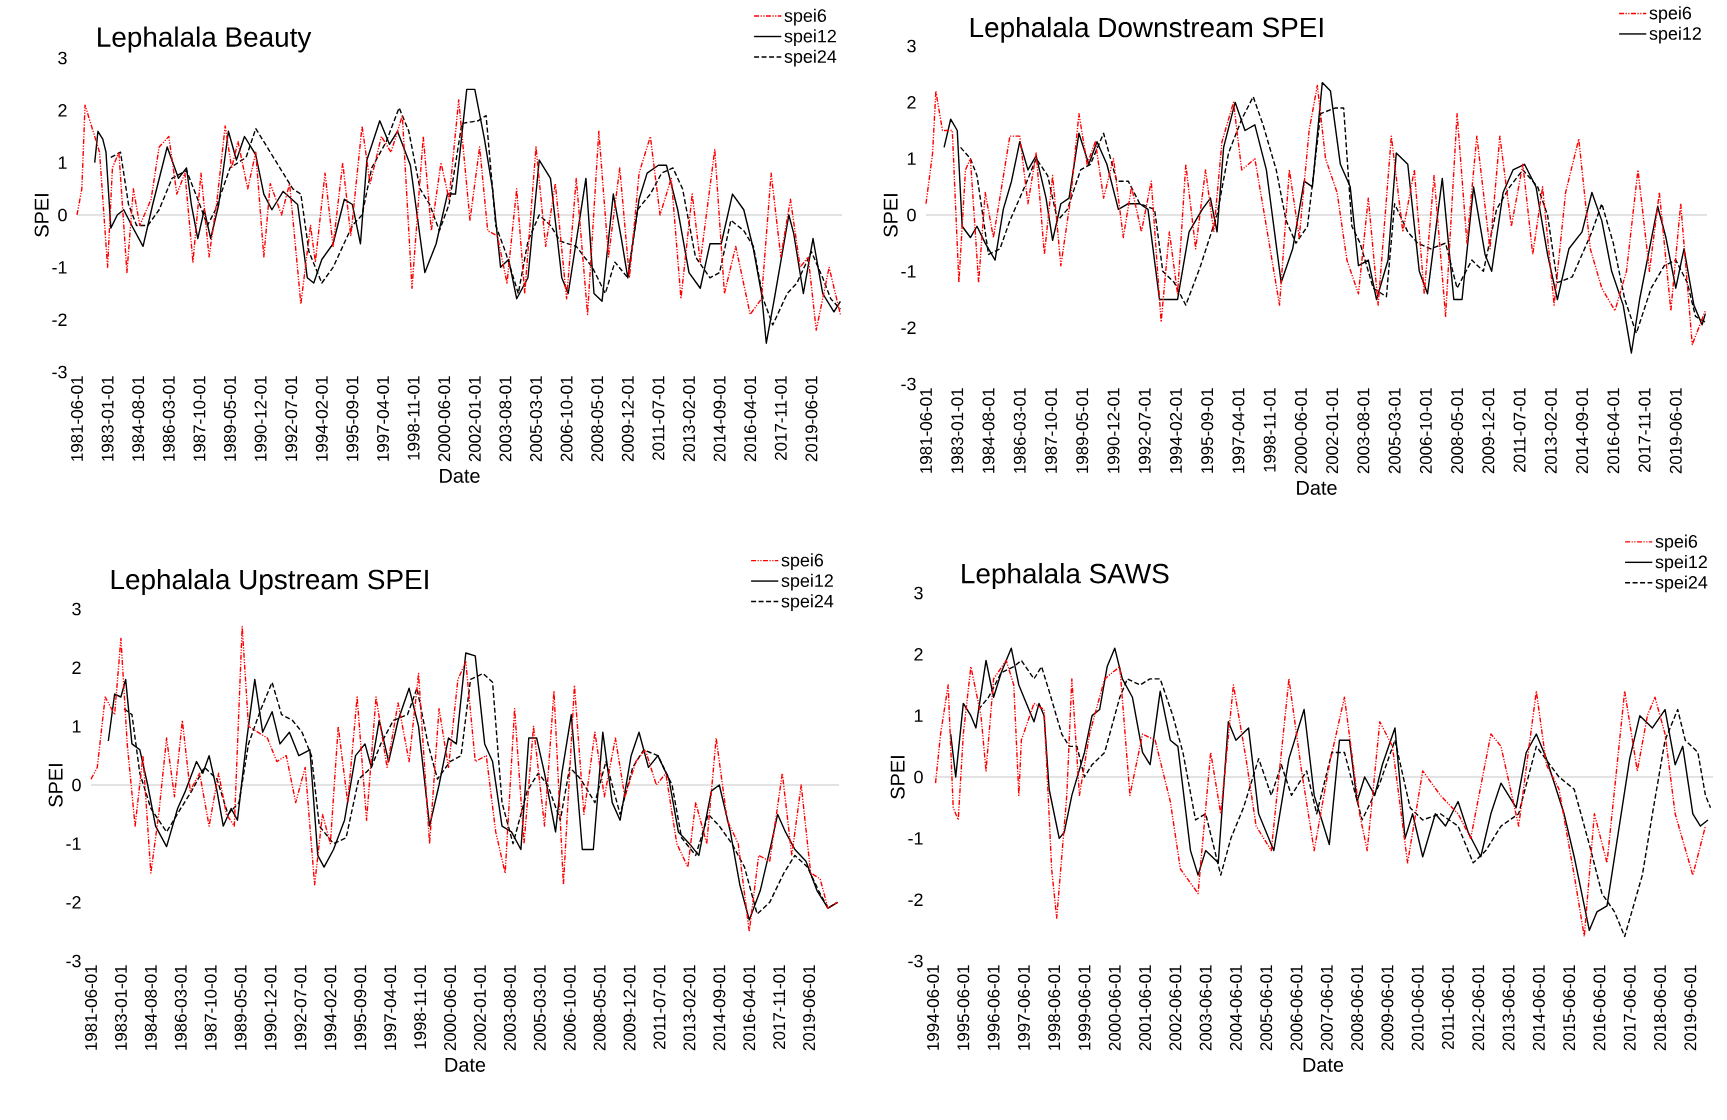  What do you see at coordinates (330, 1007) in the screenshot?
I see `x-tick-label: 1994-02-01` at bounding box center [330, 1007].